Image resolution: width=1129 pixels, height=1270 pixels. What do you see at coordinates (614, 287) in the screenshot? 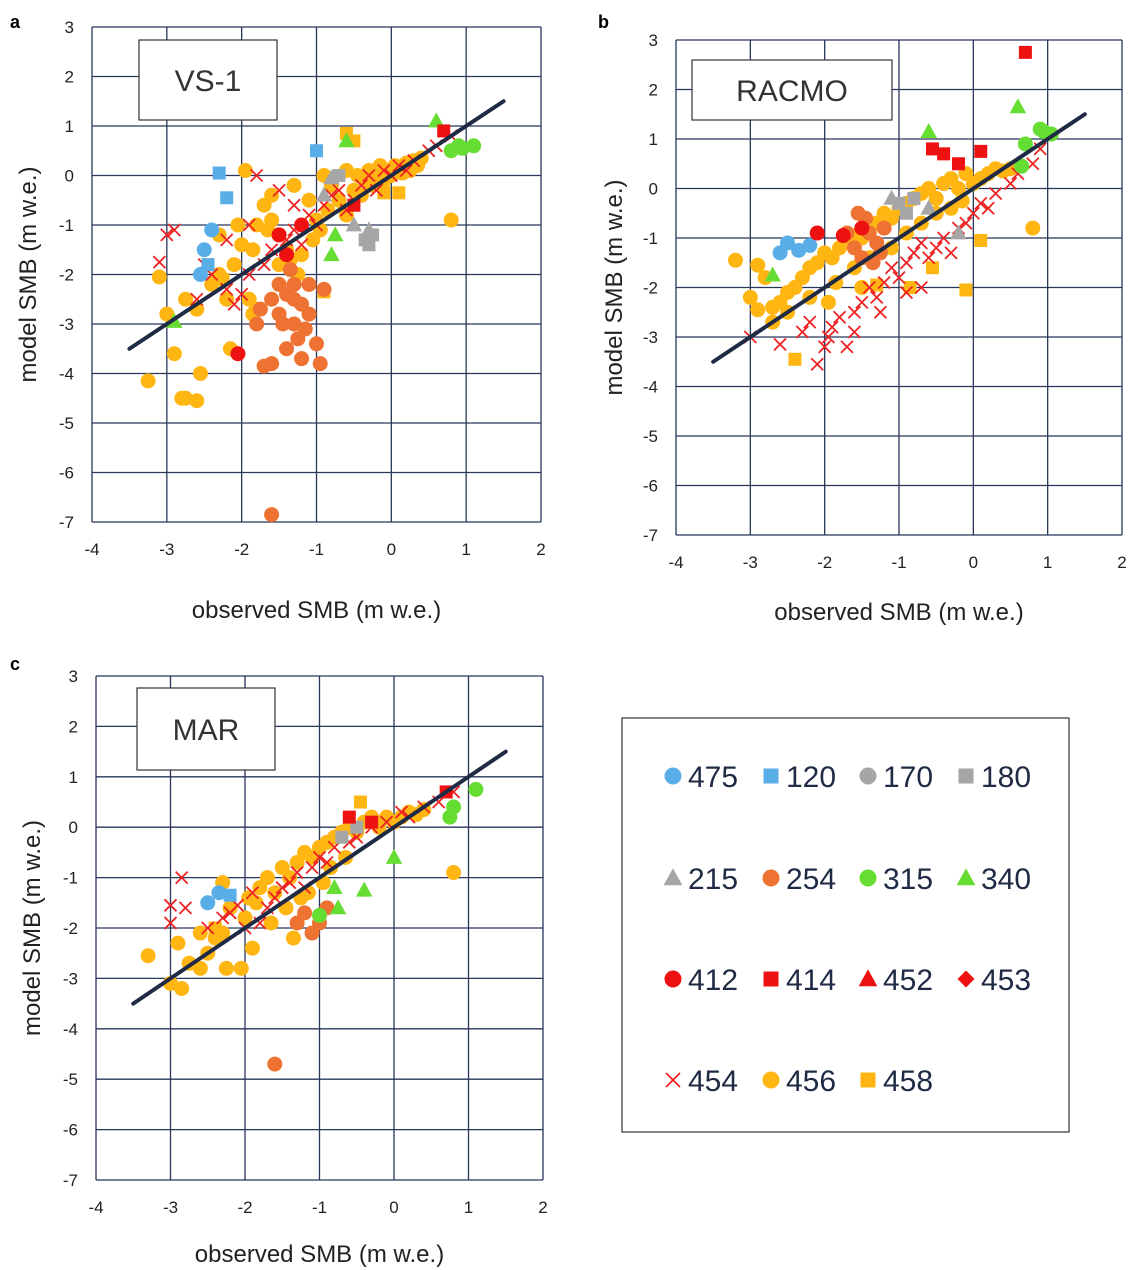
I see `y-axis-label: model SMB (m w.e.)` at bounding box center [614, 287].